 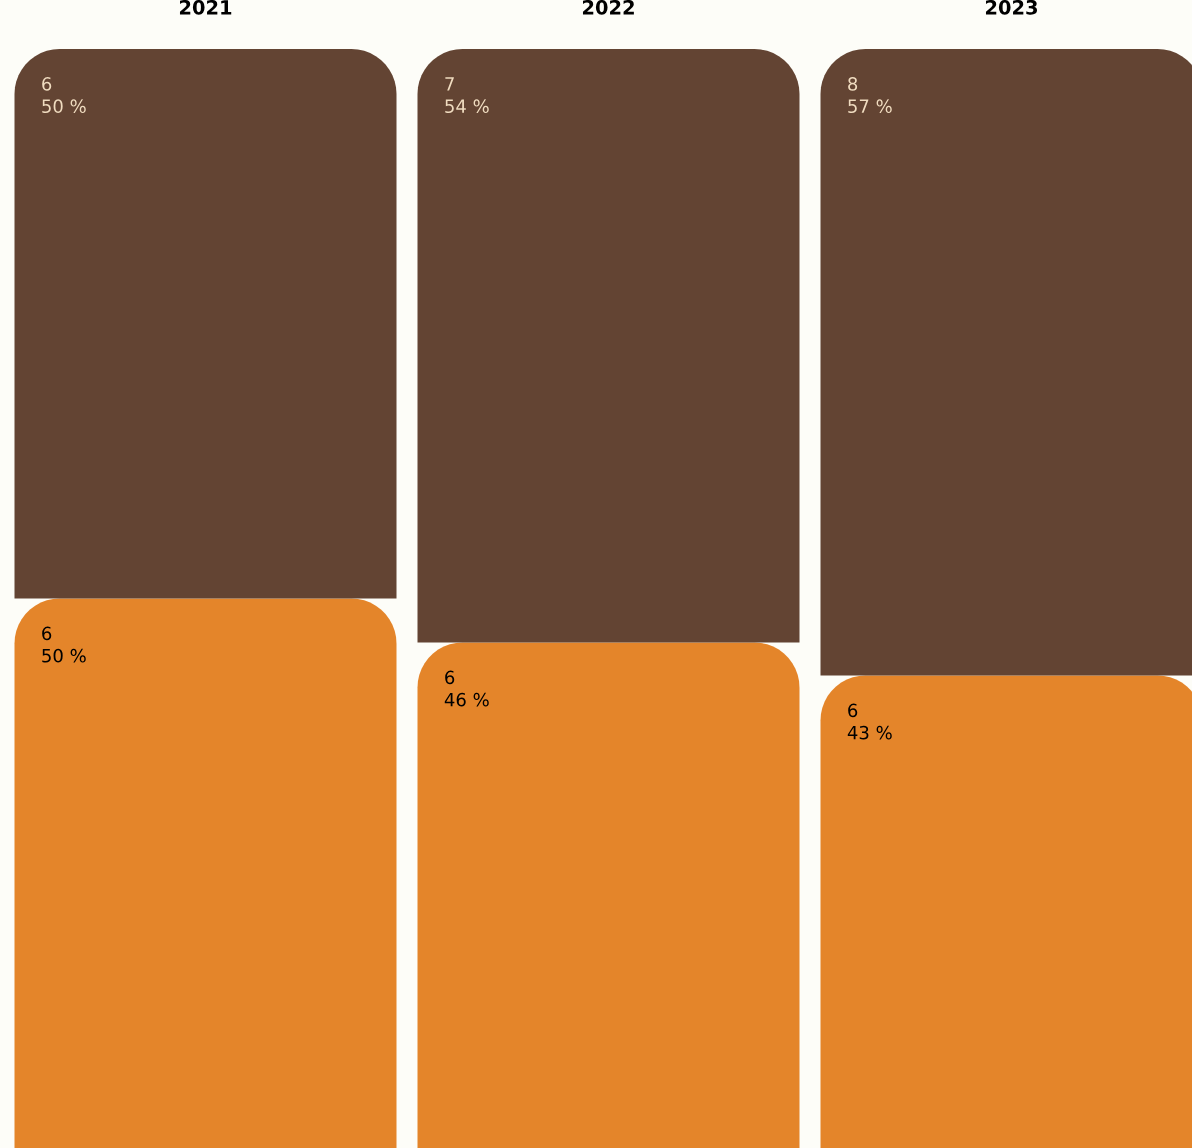 What do you see at coordinates (608, 7) in the screenshot?
I see `x-tick-label: 2022` at bounding box center [608, 7].